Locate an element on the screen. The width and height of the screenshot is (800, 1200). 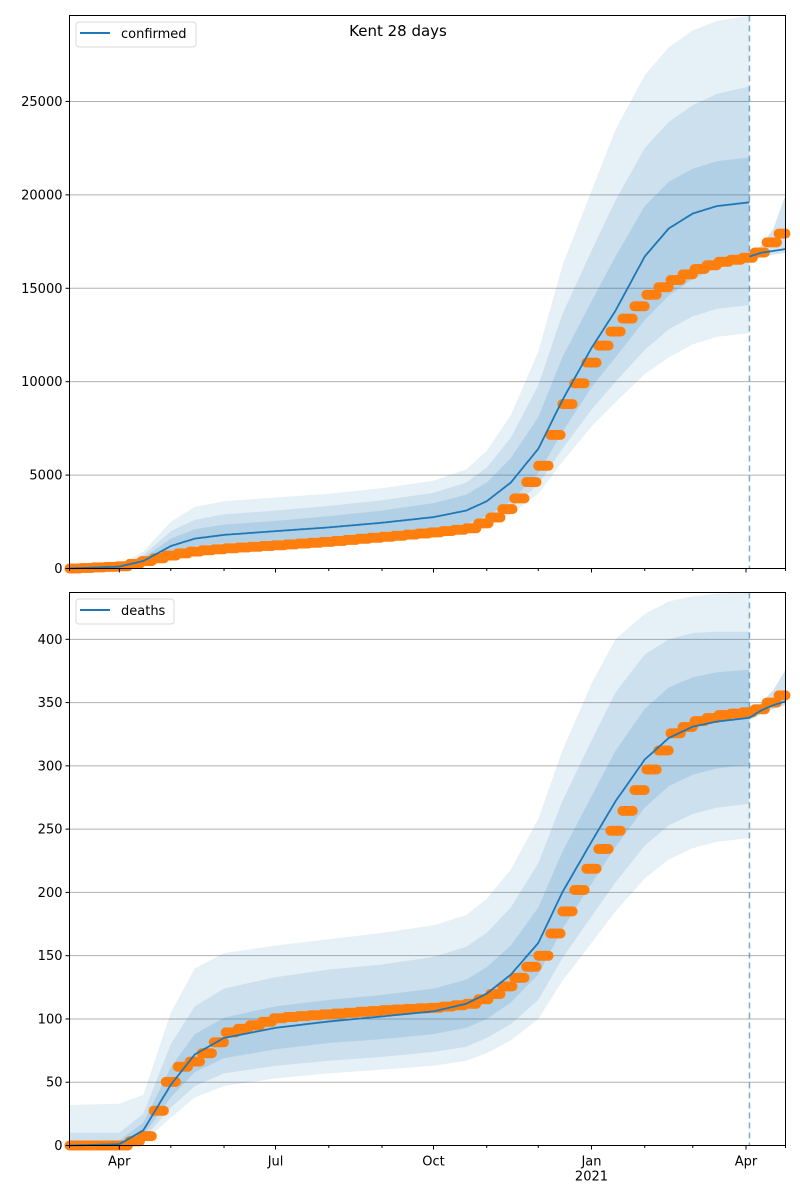
top-legend: confirmed is located at coordinates (136, 34).